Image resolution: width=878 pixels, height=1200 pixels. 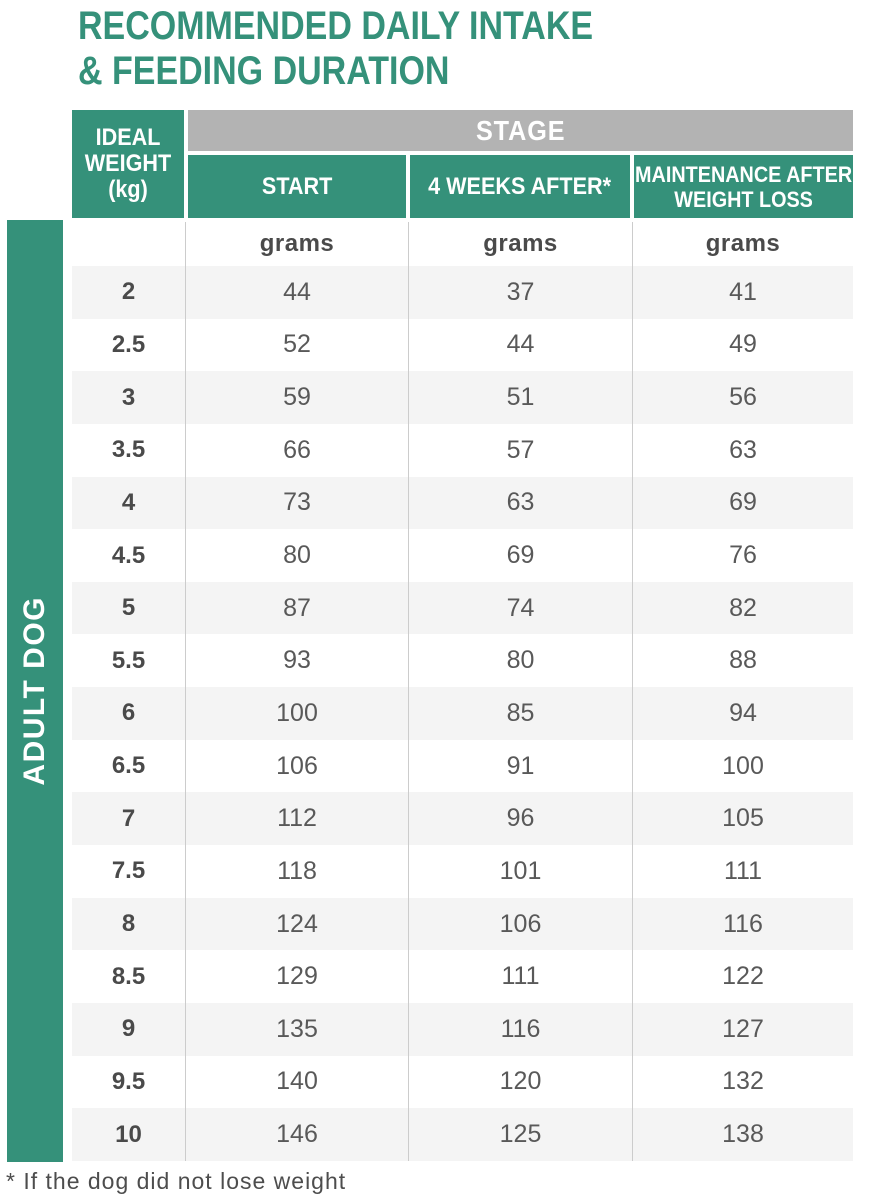 I want to click on weight-cell: 4.5, so click(x=128, y=555).